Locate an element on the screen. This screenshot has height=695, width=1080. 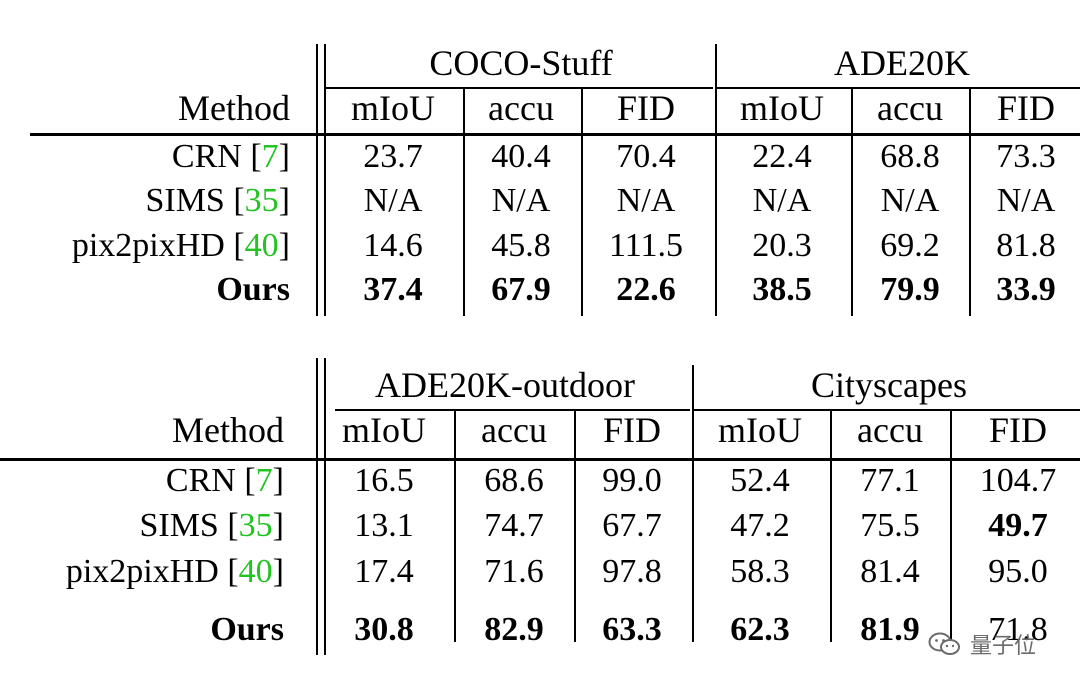
table-cell: 111.5 is located at coordinates (646, 245).